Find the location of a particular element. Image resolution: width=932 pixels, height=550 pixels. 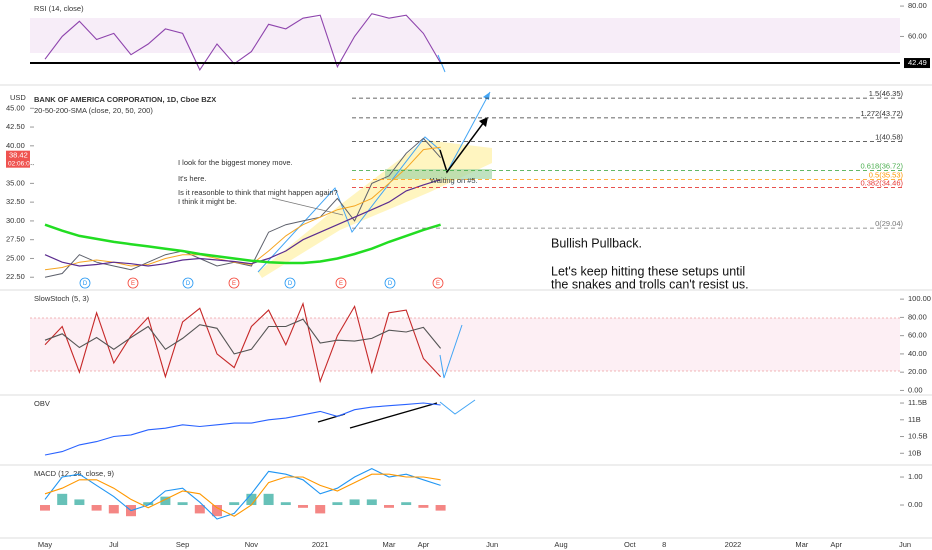

x-tick-label: Aug is located at coordinates (560, 544).